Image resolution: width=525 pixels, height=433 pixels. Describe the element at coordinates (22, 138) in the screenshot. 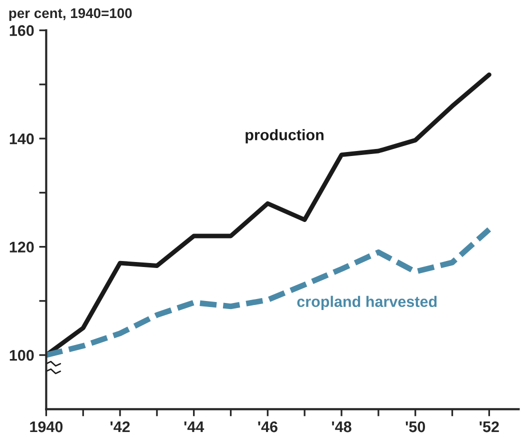

I see `y-tick-label: 140` at that location.